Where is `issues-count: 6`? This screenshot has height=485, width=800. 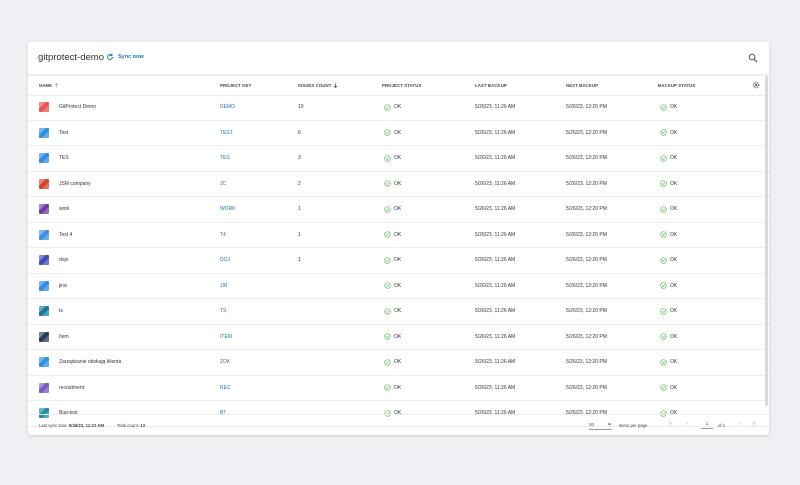
issues-count: 6 is located at coordinates (299, 132).